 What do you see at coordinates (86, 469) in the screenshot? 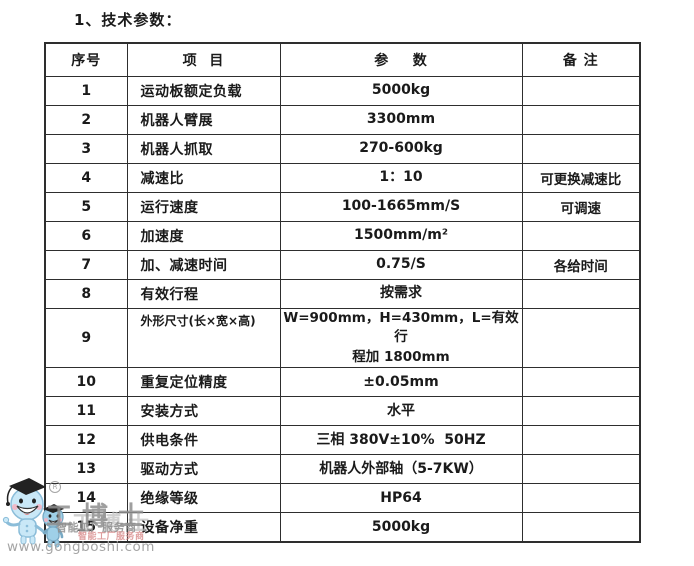
I see `cell-no: 13` at bounding box center [86, 469].